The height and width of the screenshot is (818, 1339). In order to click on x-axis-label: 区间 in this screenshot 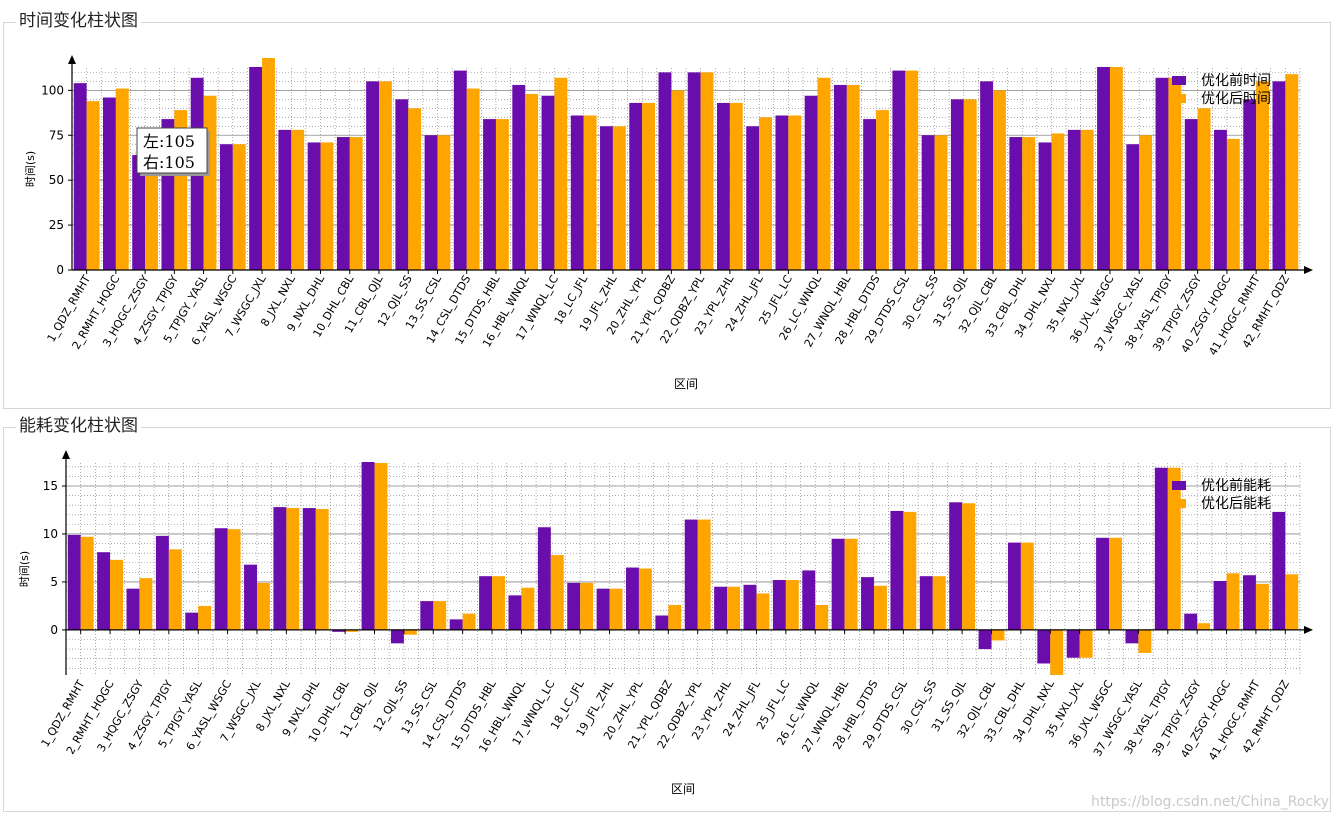, I will do `click(686, 384)`.